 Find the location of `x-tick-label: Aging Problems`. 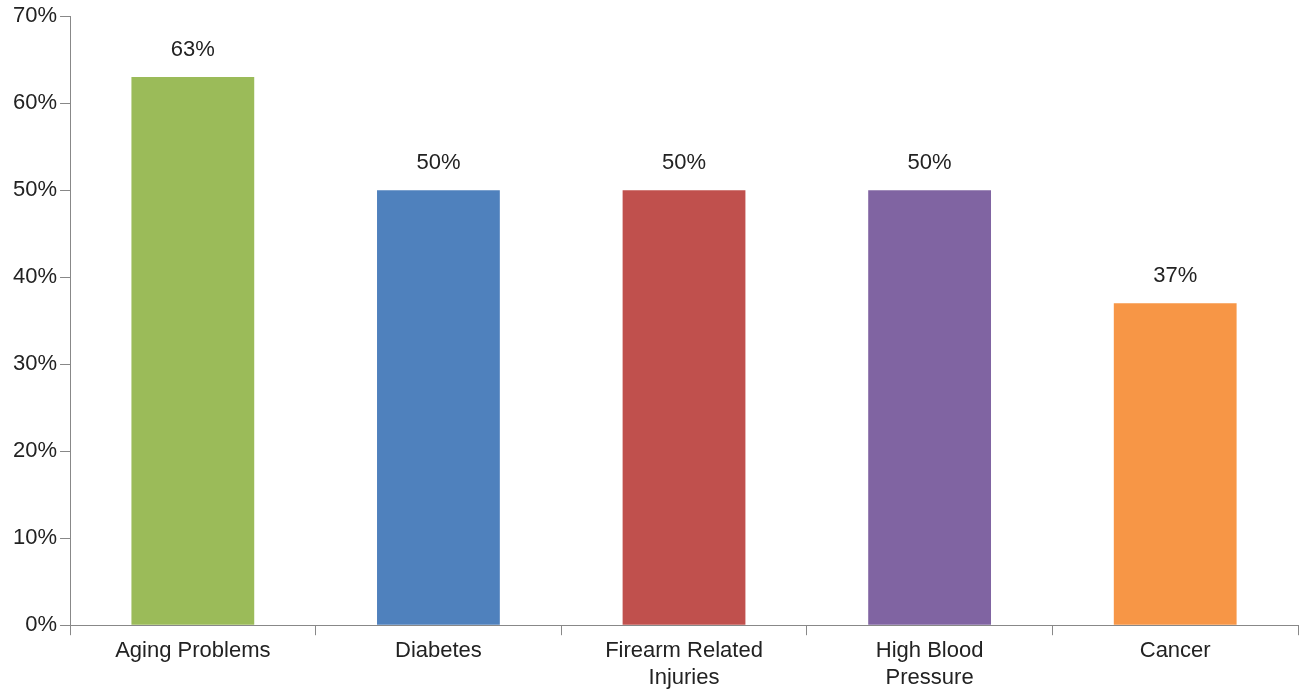

x-tick-label: Aging Problems is located at coordinates (193, 650).